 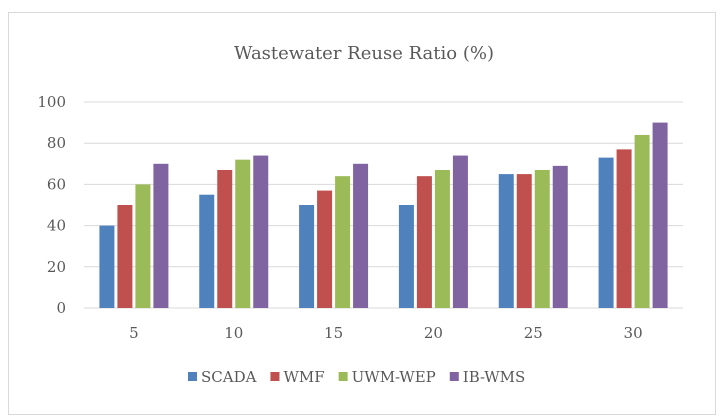 What do you see at coordinates (56, 184) in the screenshot?
I see `y-tick-label: 60` at bounding box center [56, 184].